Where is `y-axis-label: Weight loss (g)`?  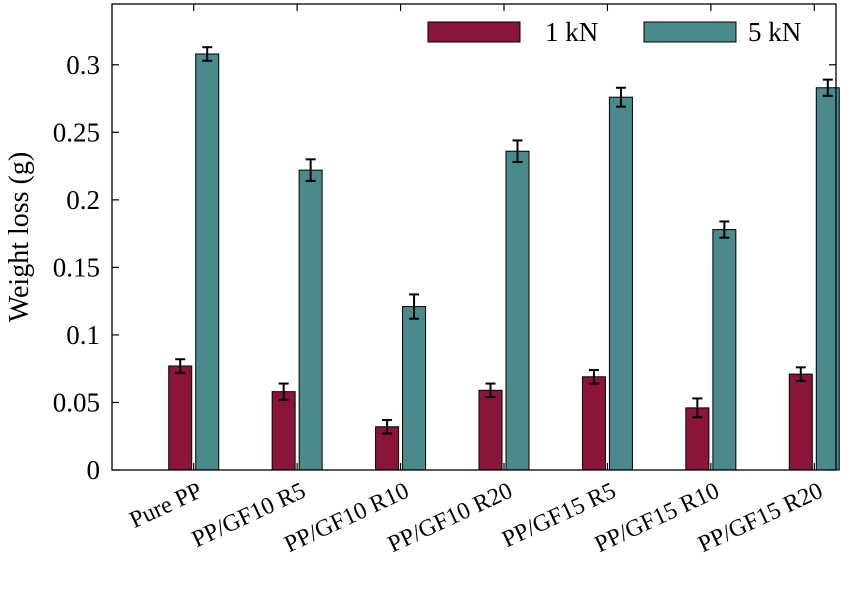 y-axis-label: Weight loss (g) is located at coordinates (19, 237).